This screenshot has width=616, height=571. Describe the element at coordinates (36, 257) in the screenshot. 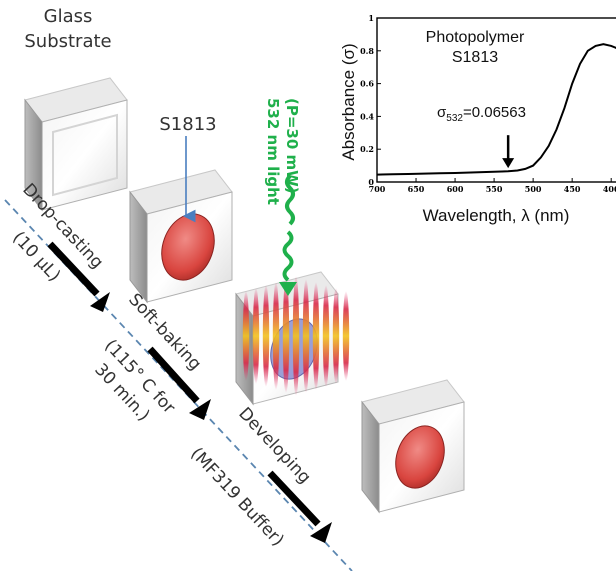

I see `step1-detail: (10 µL)` at that location.